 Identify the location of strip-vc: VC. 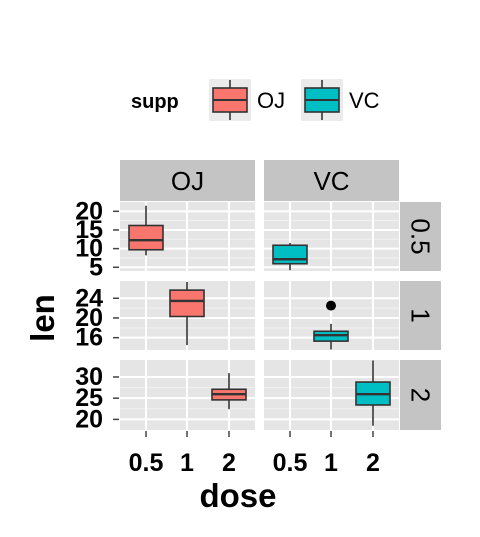
(331, 180).